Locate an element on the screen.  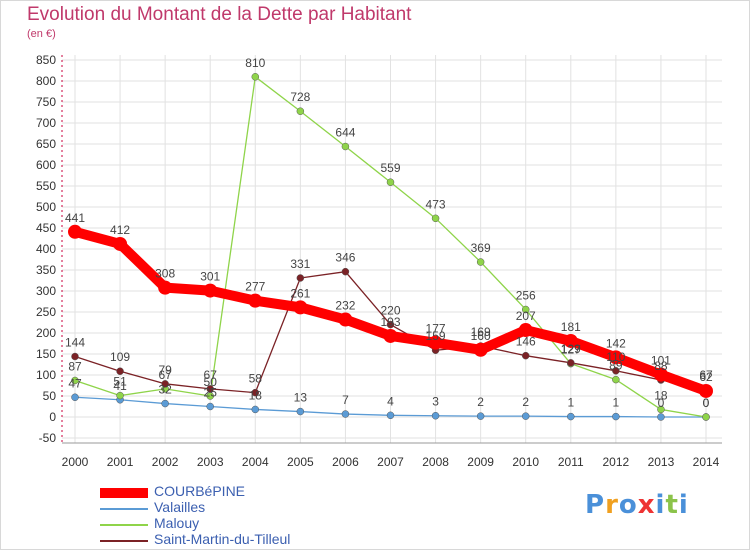
y-tick-label: 200 is located at coordinates (46, 333).